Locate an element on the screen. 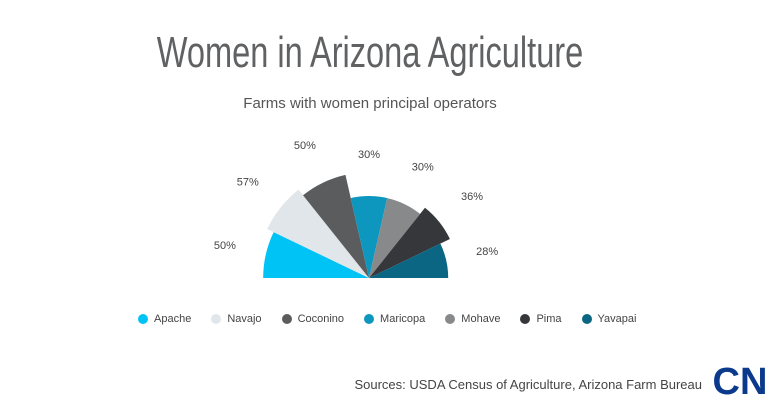 This screenshot has height=400, width=770. svg-text: CN is located at coordinates (740, 380).